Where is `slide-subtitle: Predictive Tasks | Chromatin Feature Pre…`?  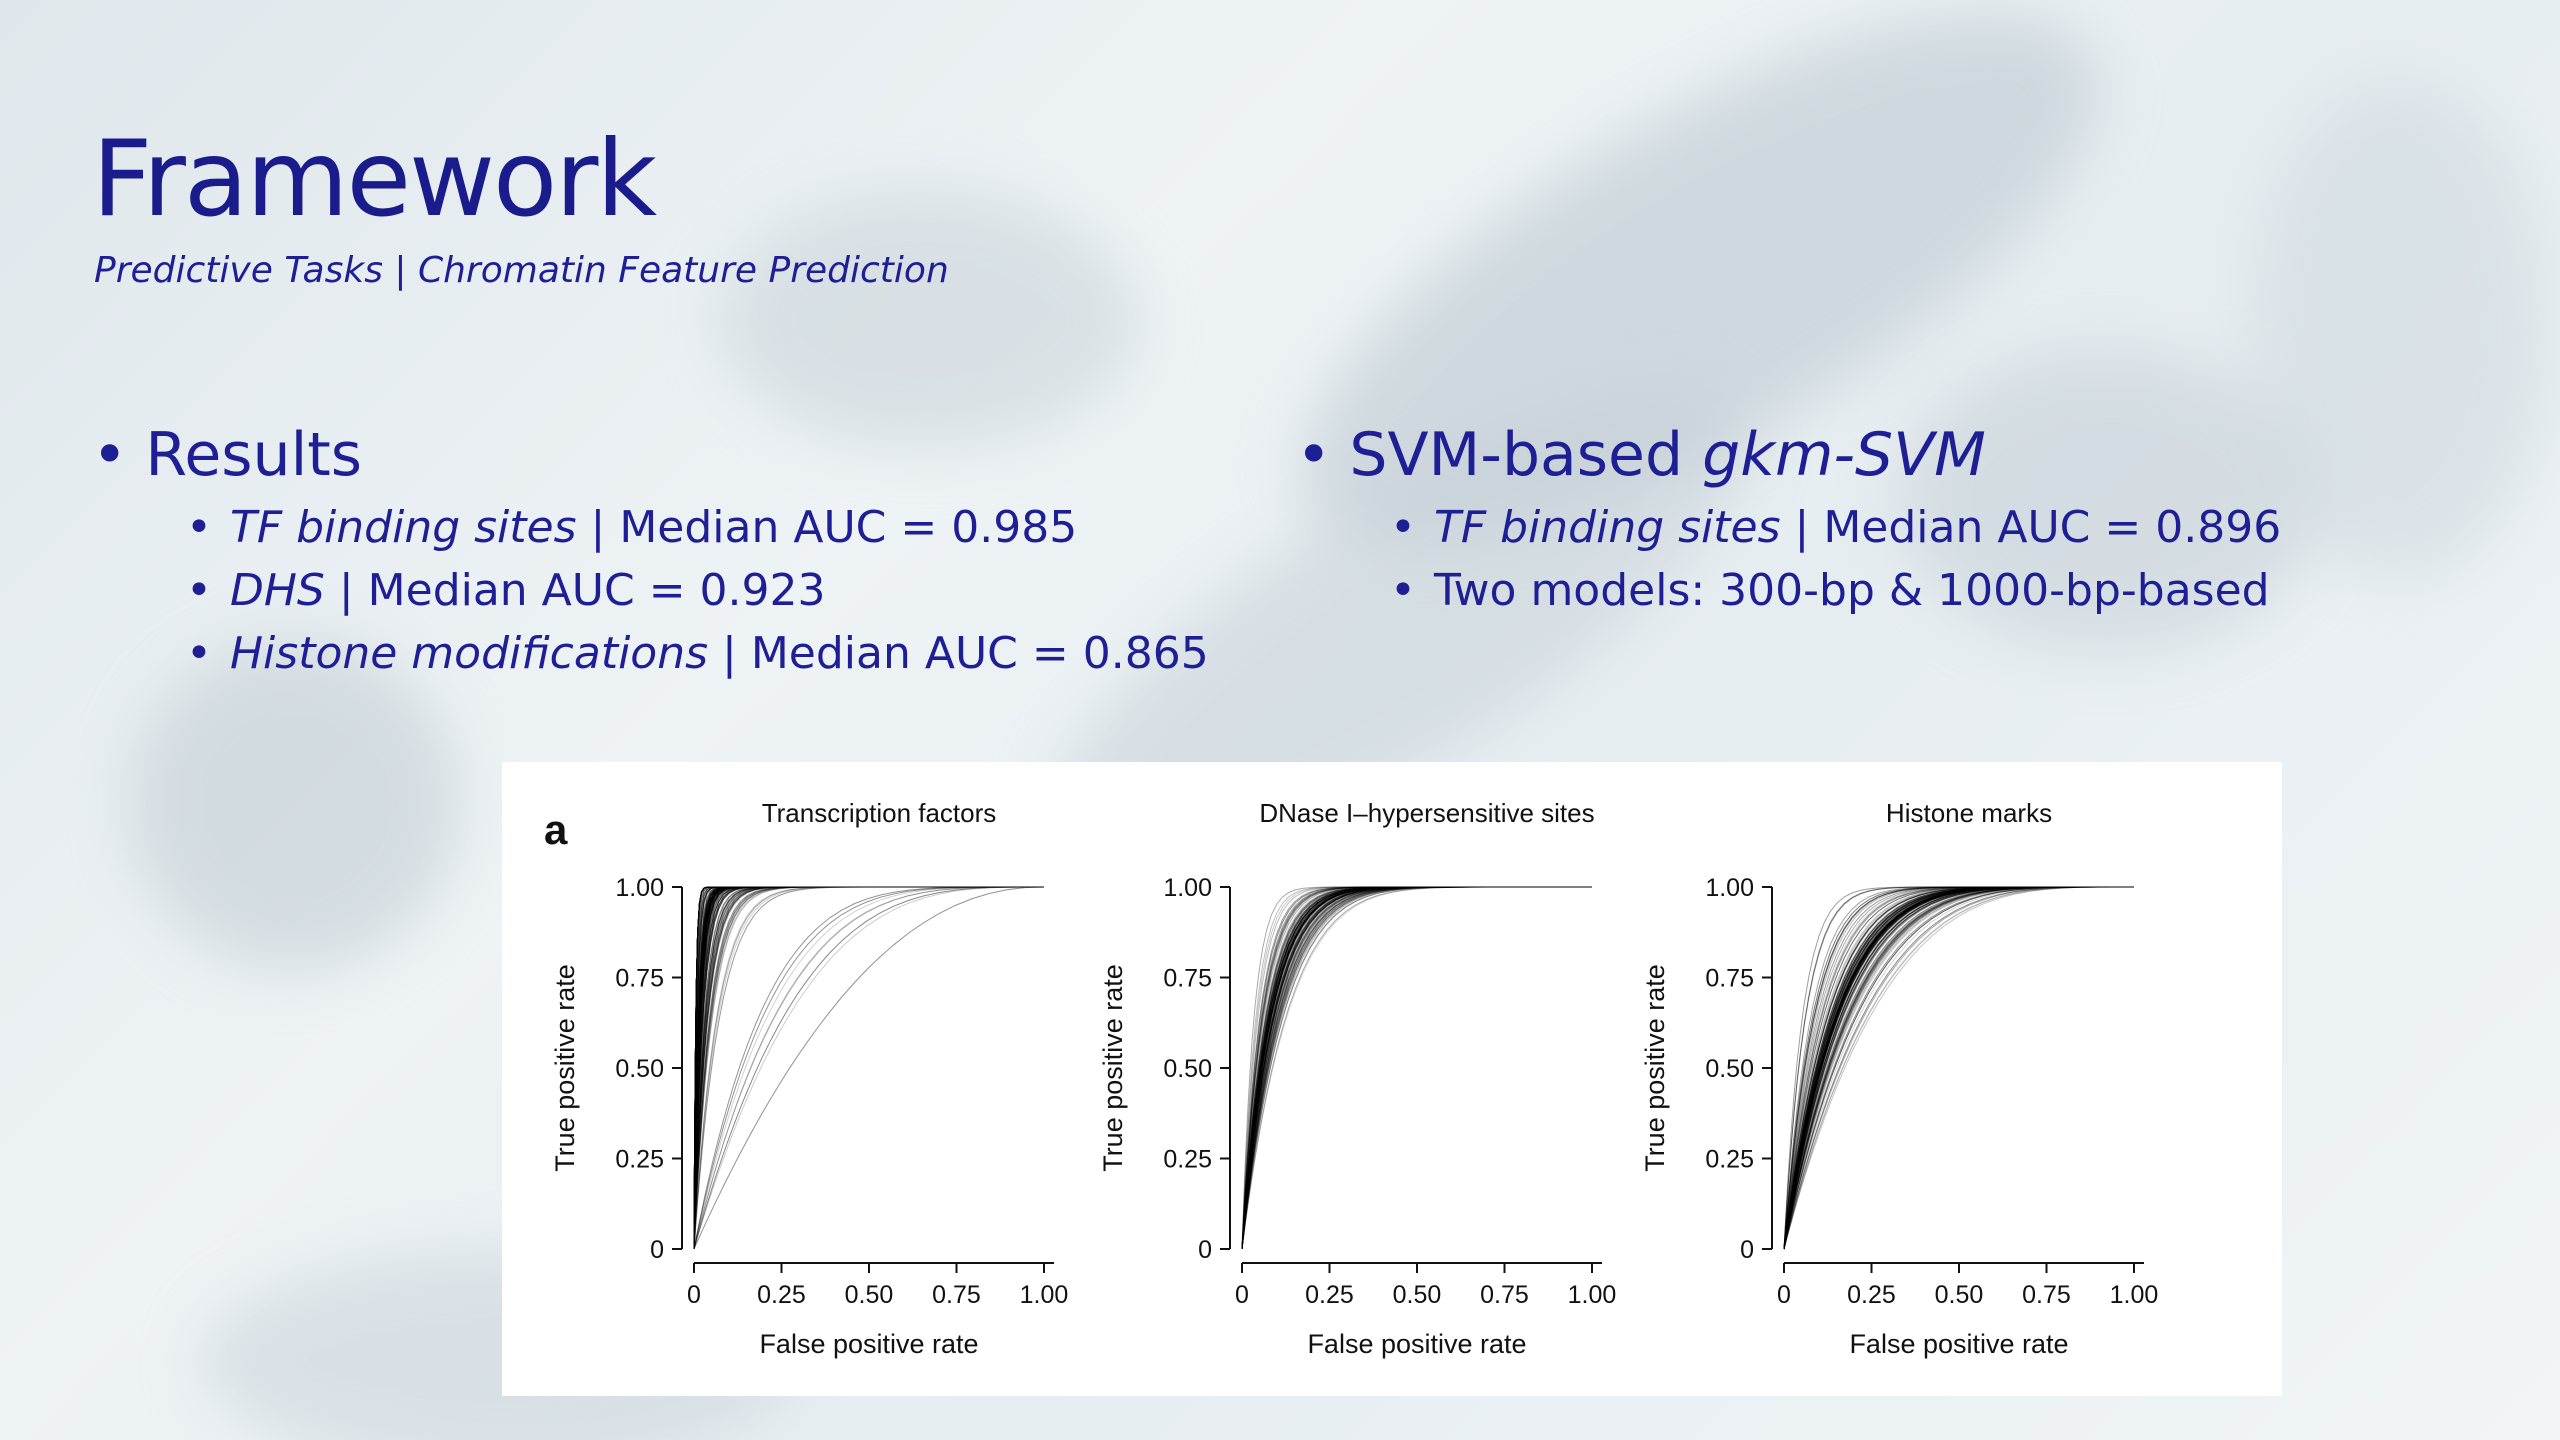 slide-subtitle: Predictive Tasks | Chromatin Feature Pre… is located at coordinates (521, 270).